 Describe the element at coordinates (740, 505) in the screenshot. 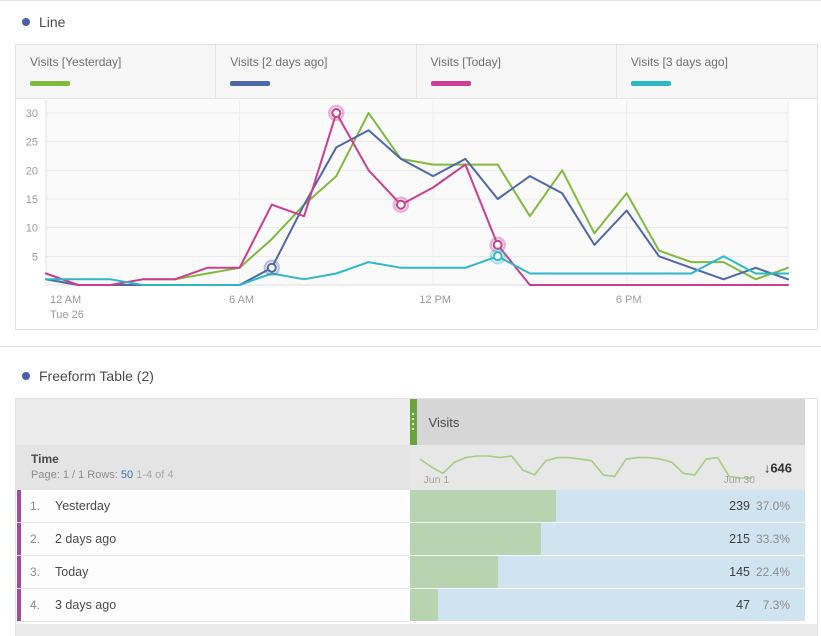

I see `visits-value: 239` at that location.